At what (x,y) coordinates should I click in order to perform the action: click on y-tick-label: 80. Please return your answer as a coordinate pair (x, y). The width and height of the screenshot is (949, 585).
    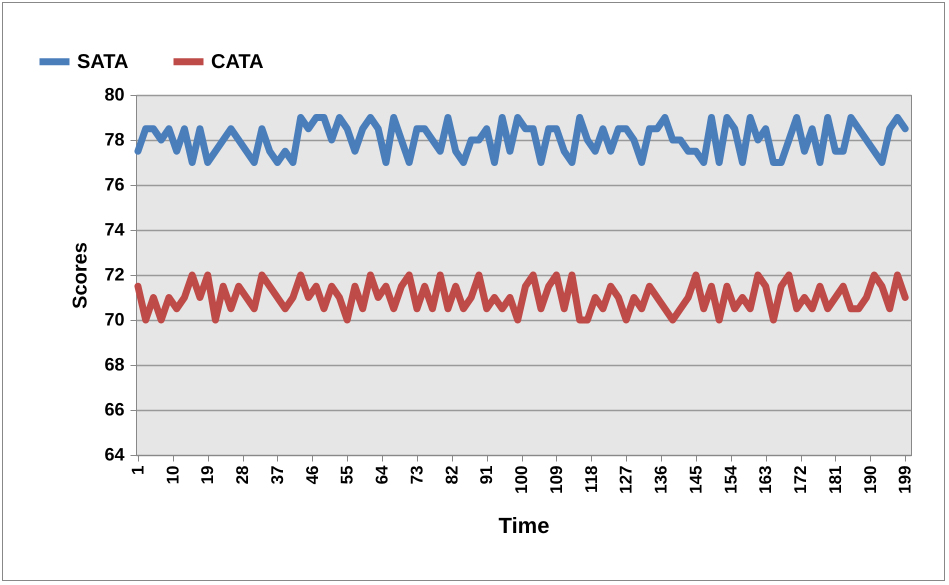
    Looking at the image, I should click on (114, 94).